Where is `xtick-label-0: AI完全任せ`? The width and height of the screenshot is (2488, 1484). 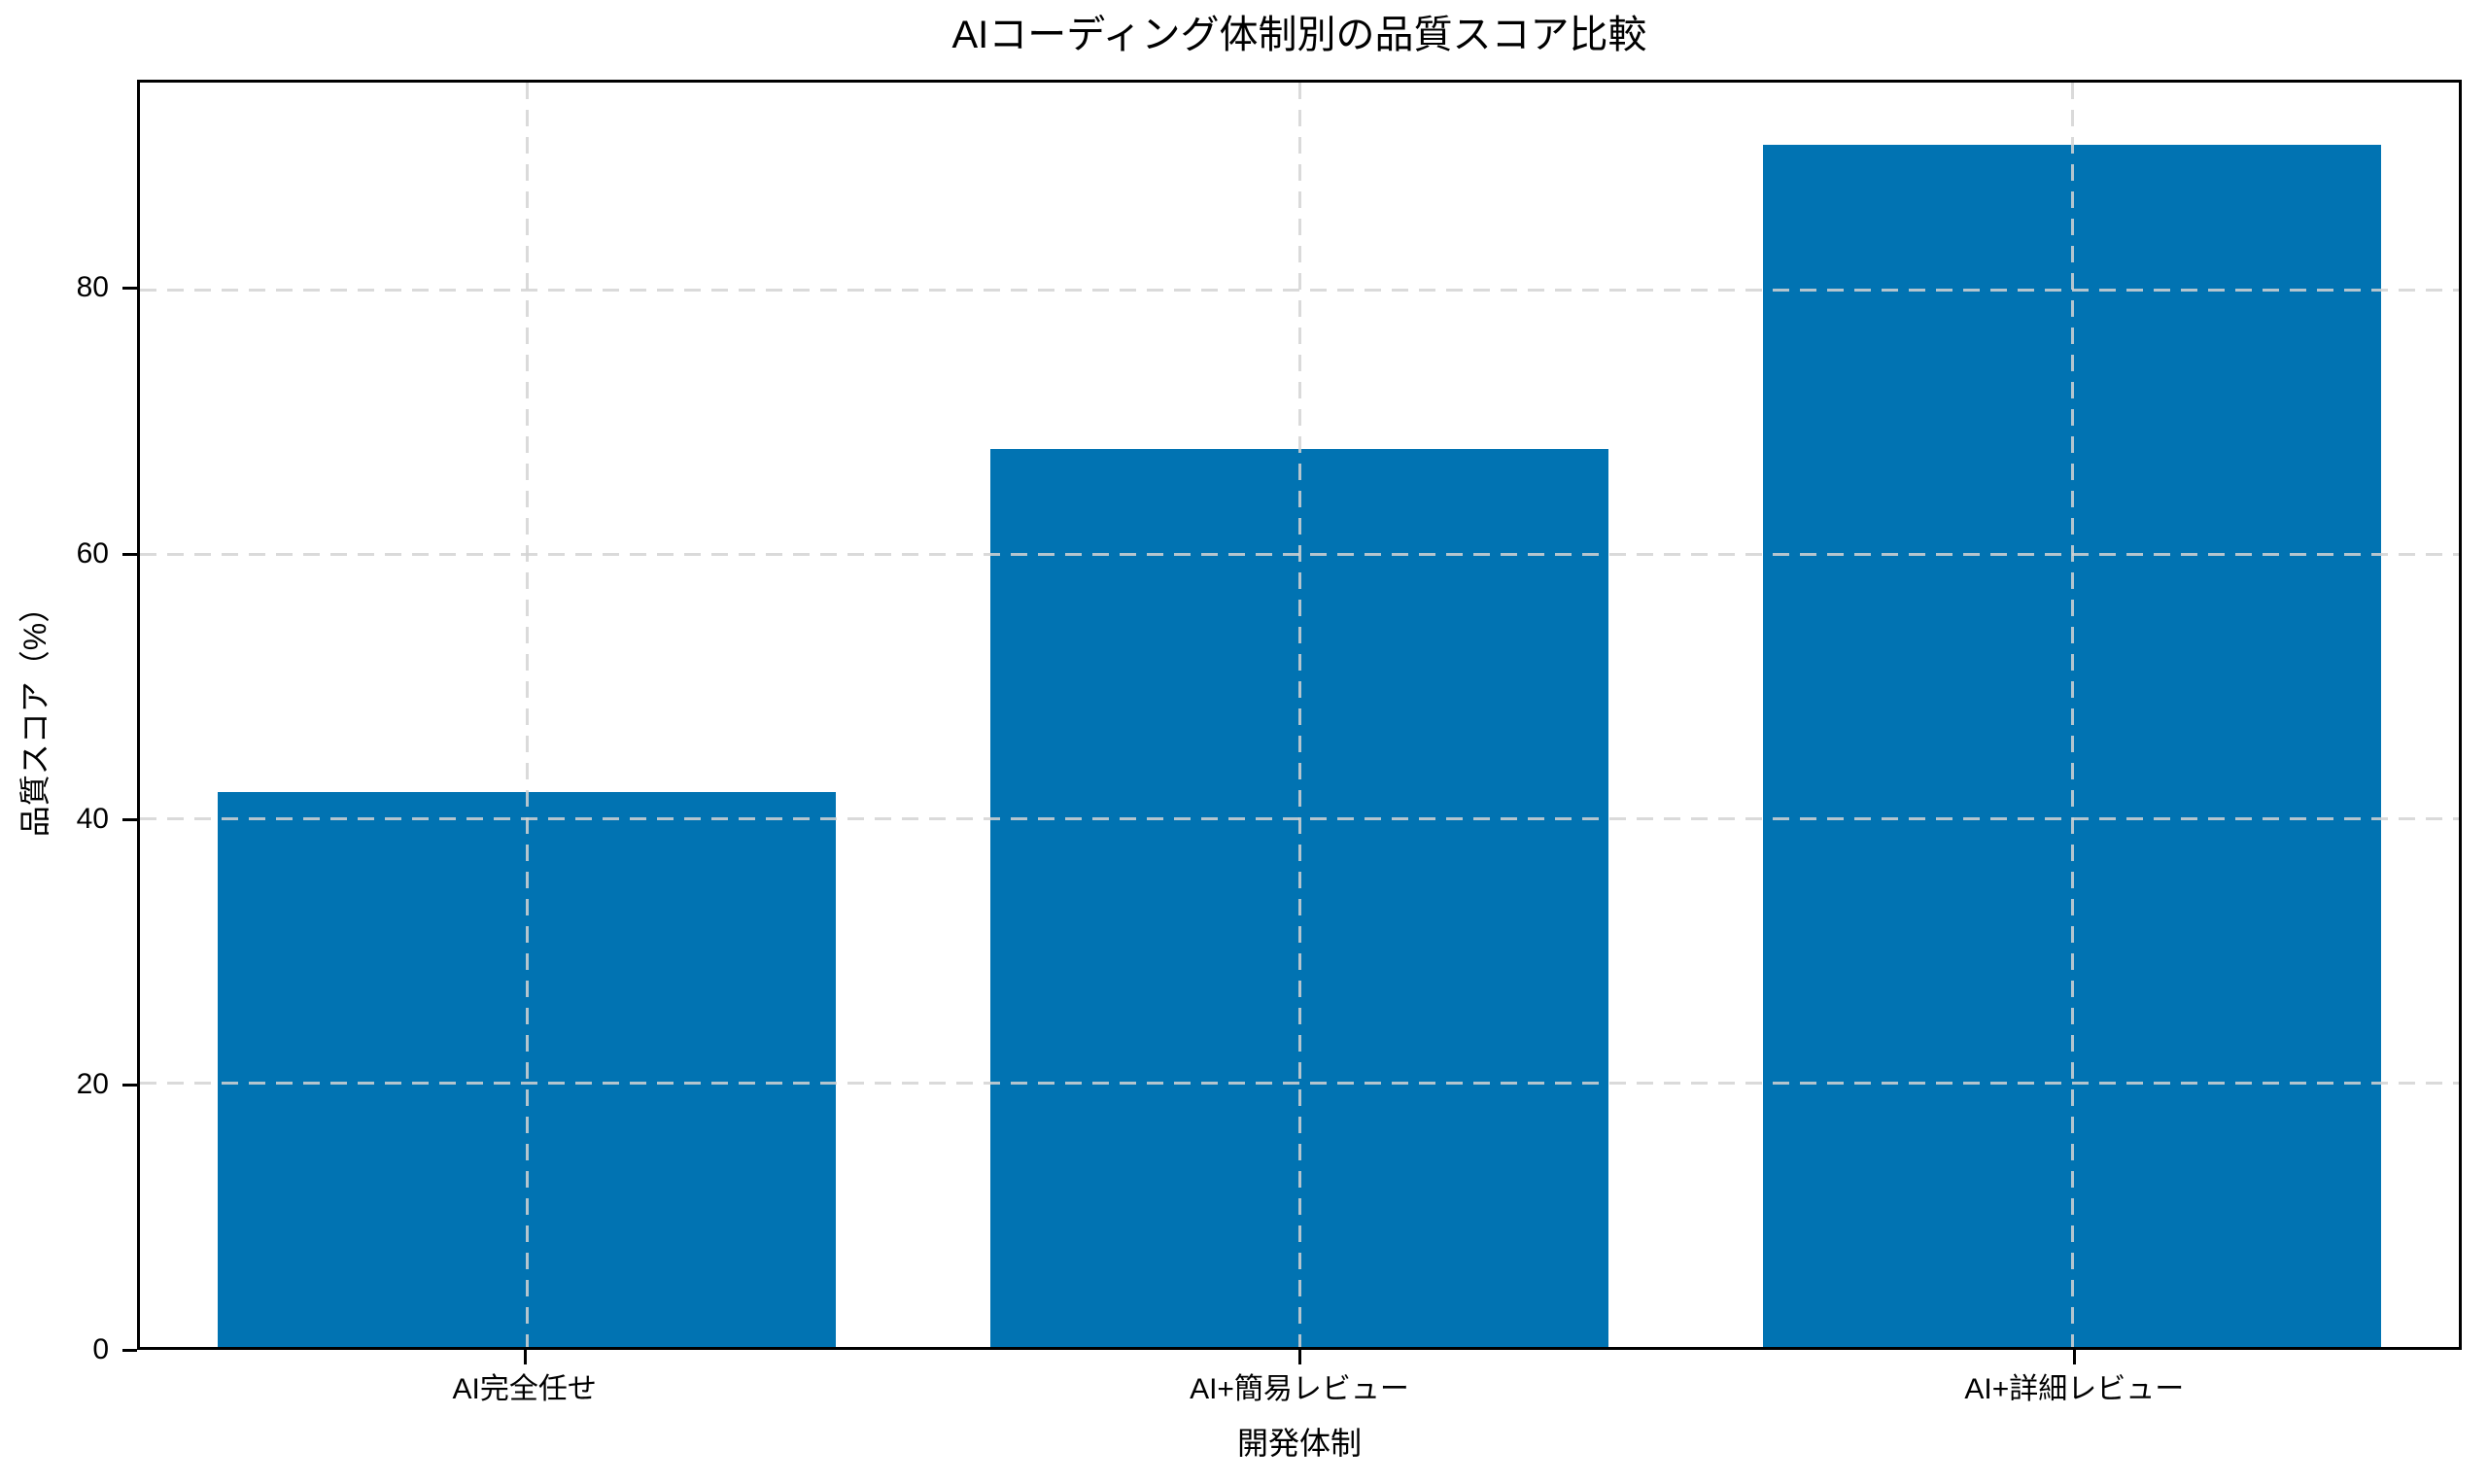
xtick-label-0: AI完全任せ is located at coordinates (524, 1389).